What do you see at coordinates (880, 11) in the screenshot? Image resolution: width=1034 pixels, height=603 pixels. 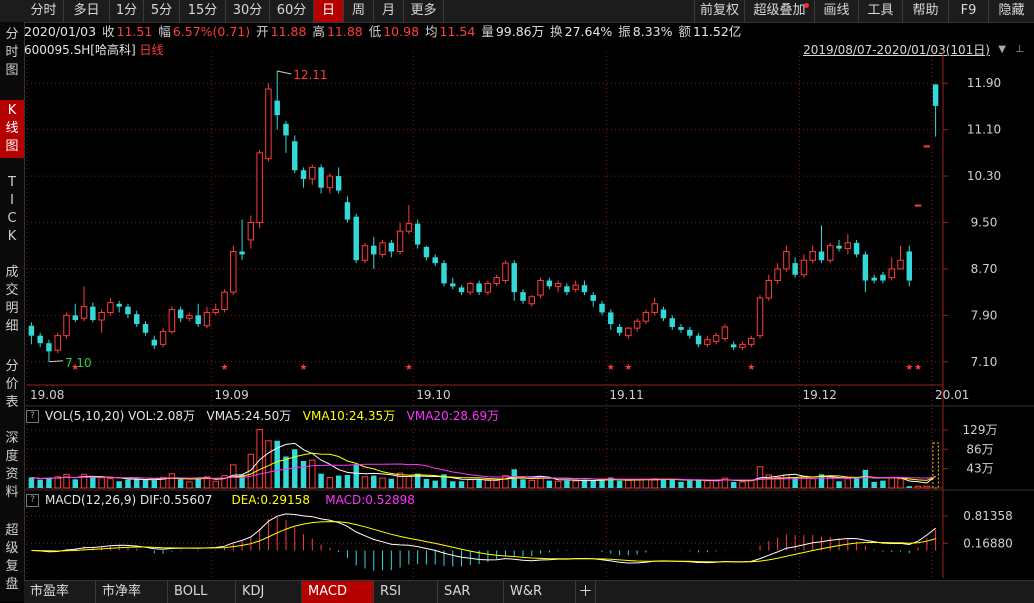 I see `tools-button: 工具` at bounding box center [880, 11].